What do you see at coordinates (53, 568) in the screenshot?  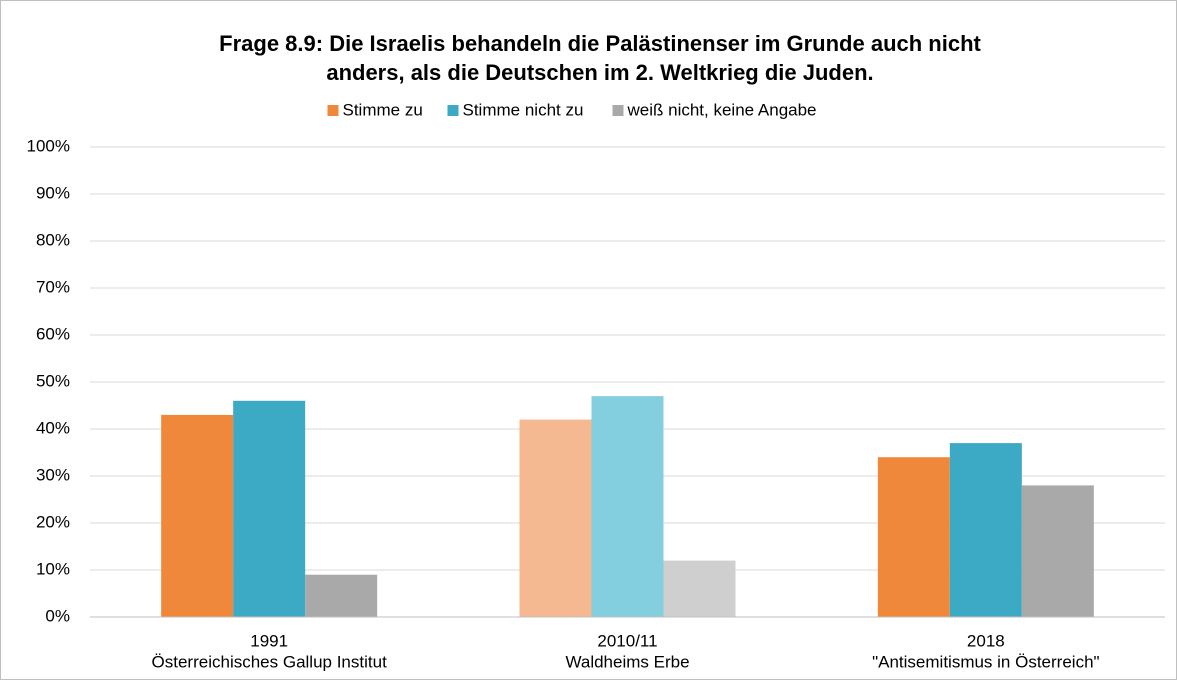 I see `y-tick-label: 10%` at bounding box center [53, 568].